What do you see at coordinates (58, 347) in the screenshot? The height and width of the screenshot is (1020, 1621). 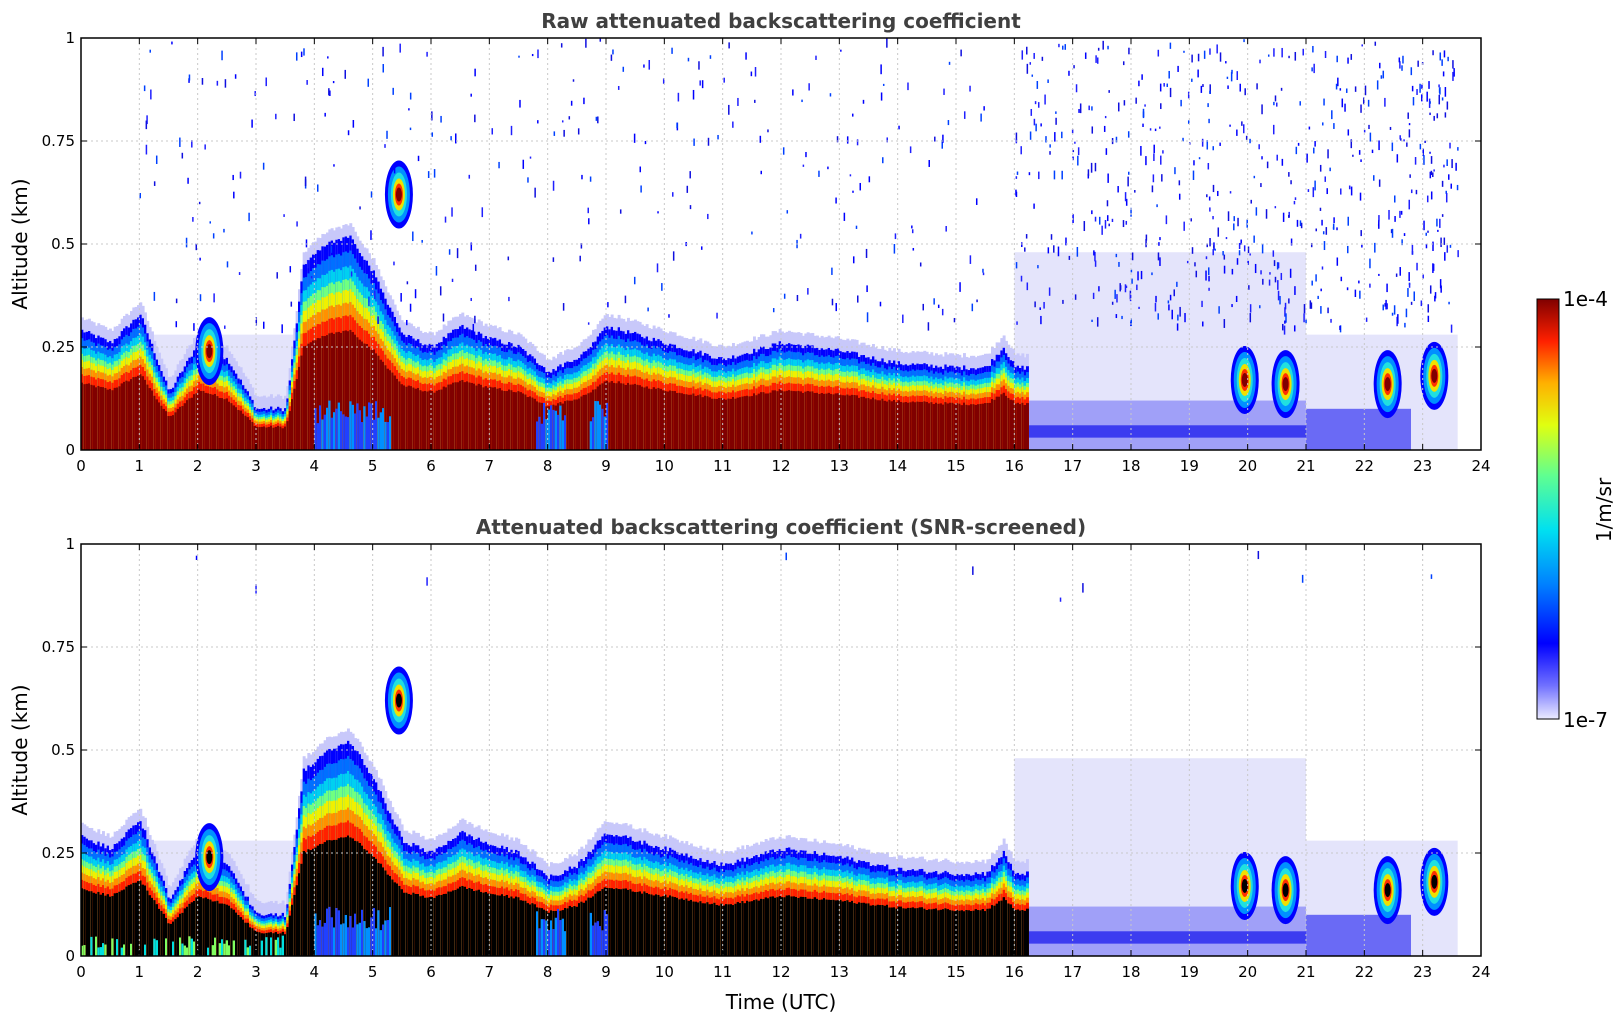 I see `y-tick-label: 0.25` at bounding box center [58, 347].